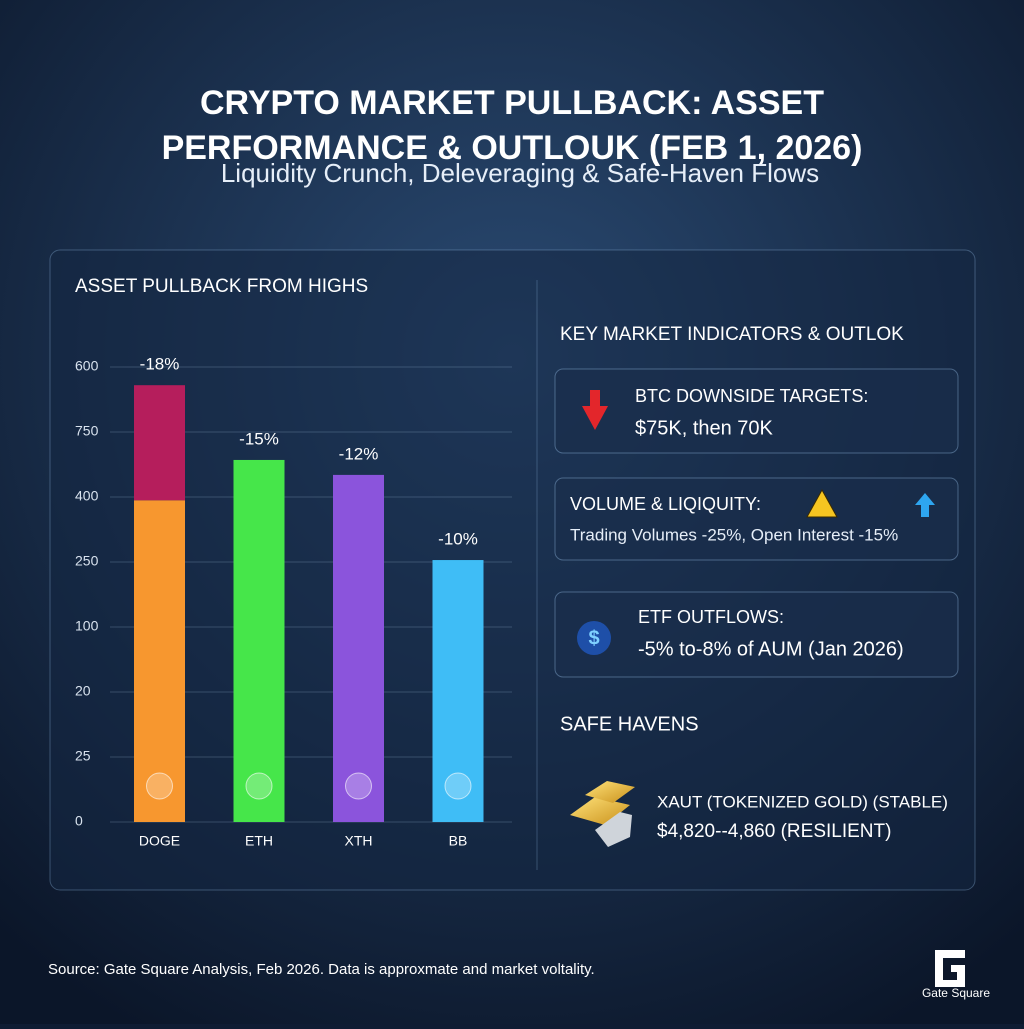  I want to click on card: BTC DOWNSIDE TARGETS: $75K, then 70K, so click(756, 411).